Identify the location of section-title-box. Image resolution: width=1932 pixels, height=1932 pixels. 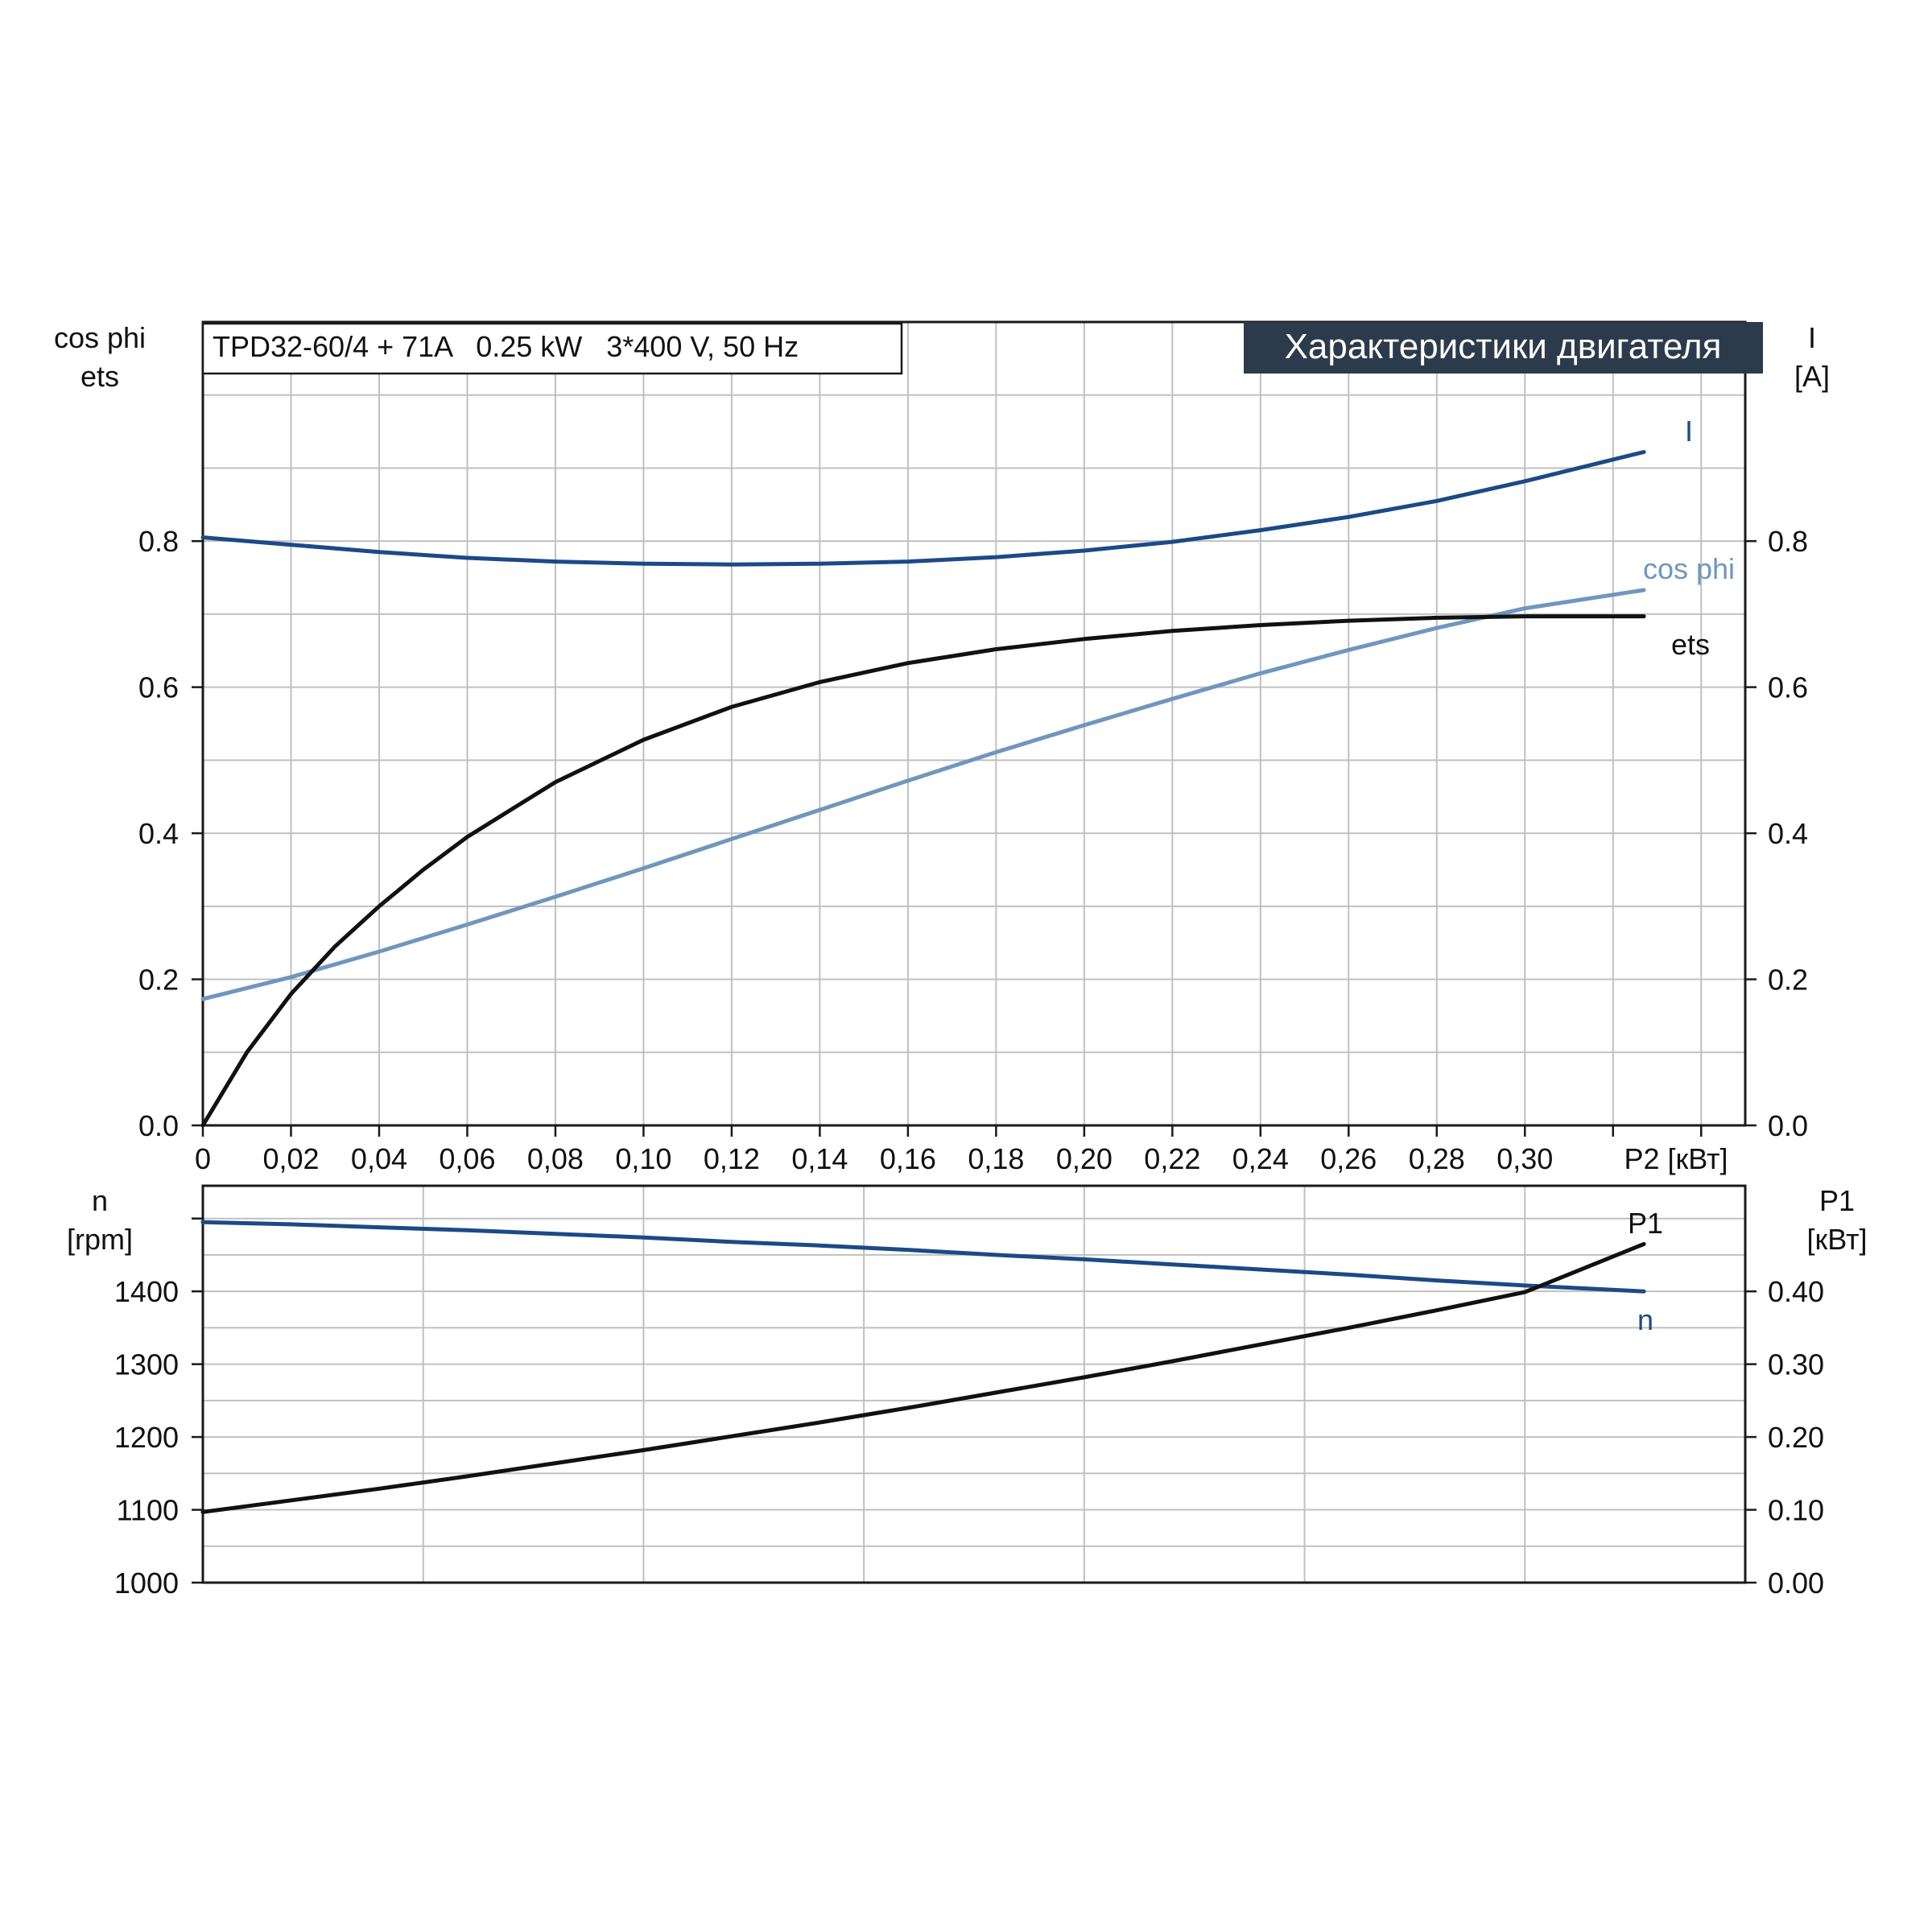
(1503, 348).